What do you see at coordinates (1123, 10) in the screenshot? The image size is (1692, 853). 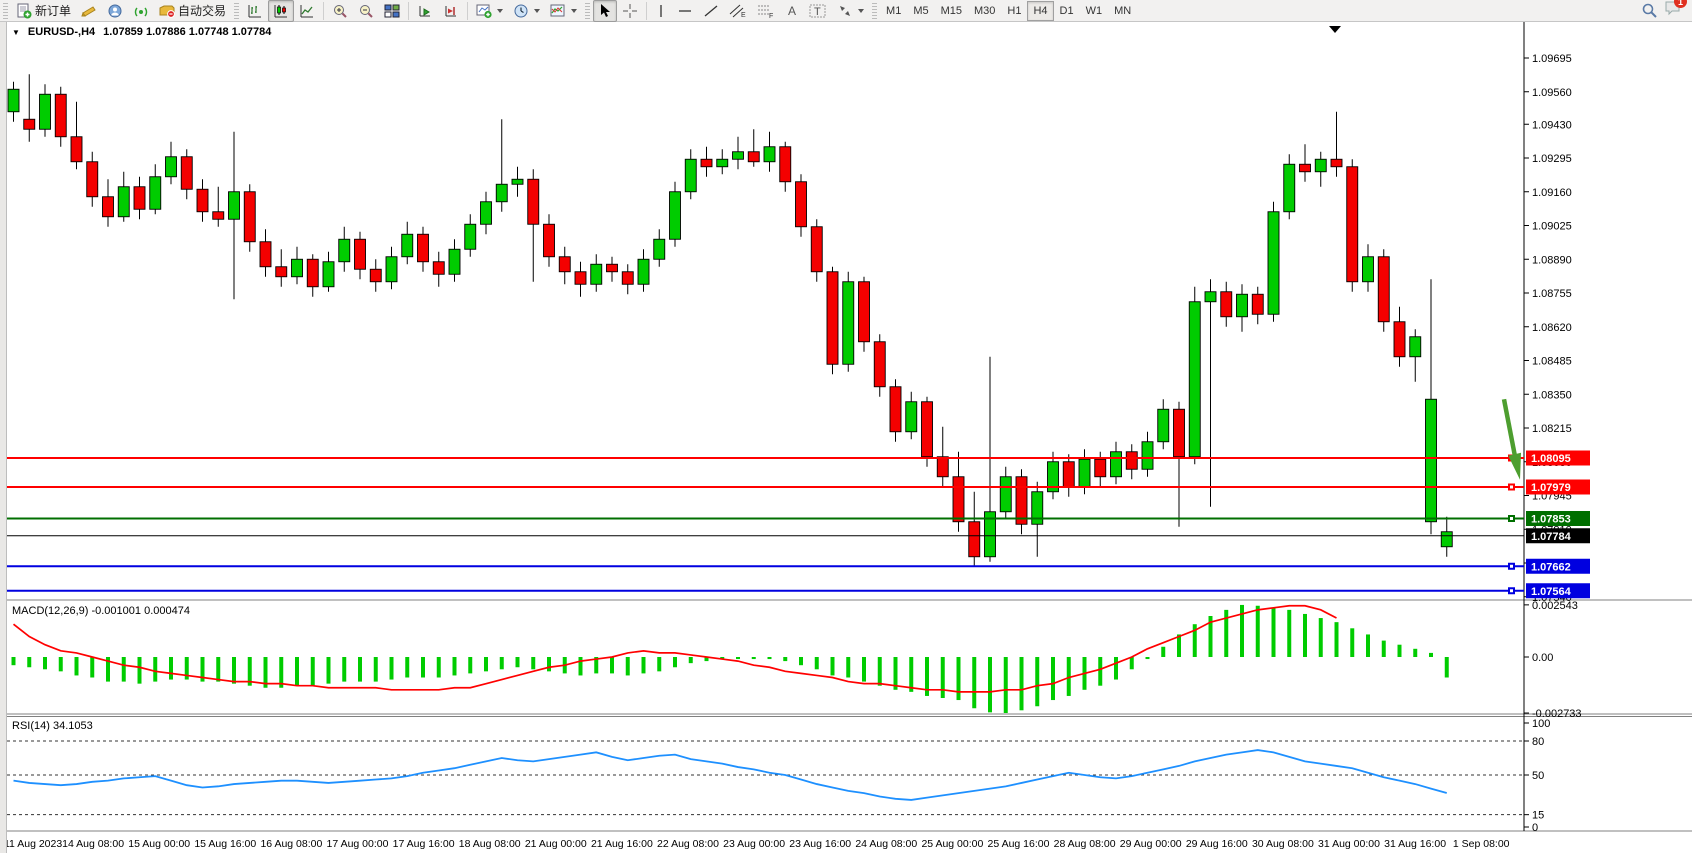 I see `timeframe-button-MN: MN` at bounding box center [1123, 10].